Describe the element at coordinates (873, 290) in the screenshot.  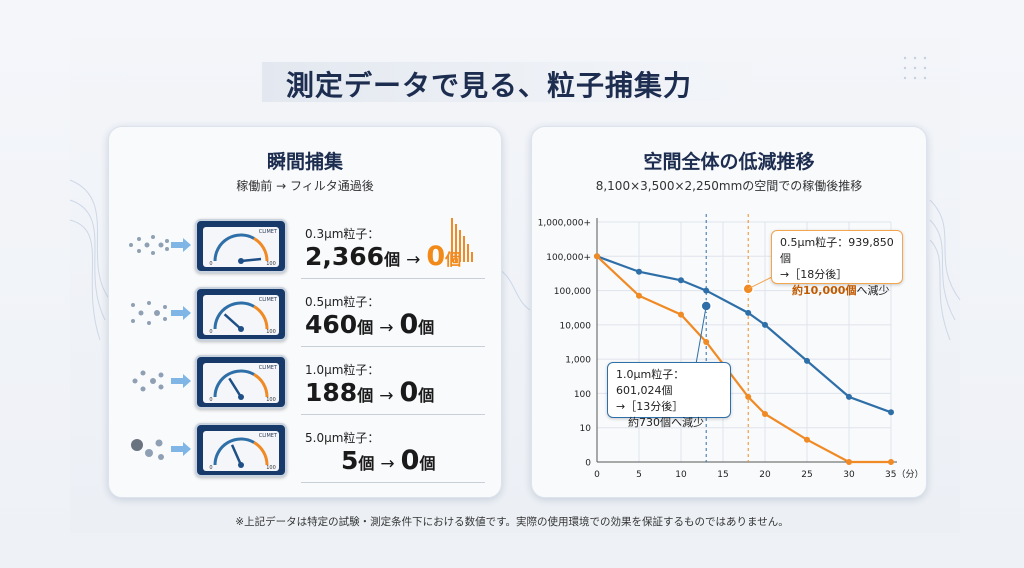
I see `callout-05um-rest: へ減少` at that location.